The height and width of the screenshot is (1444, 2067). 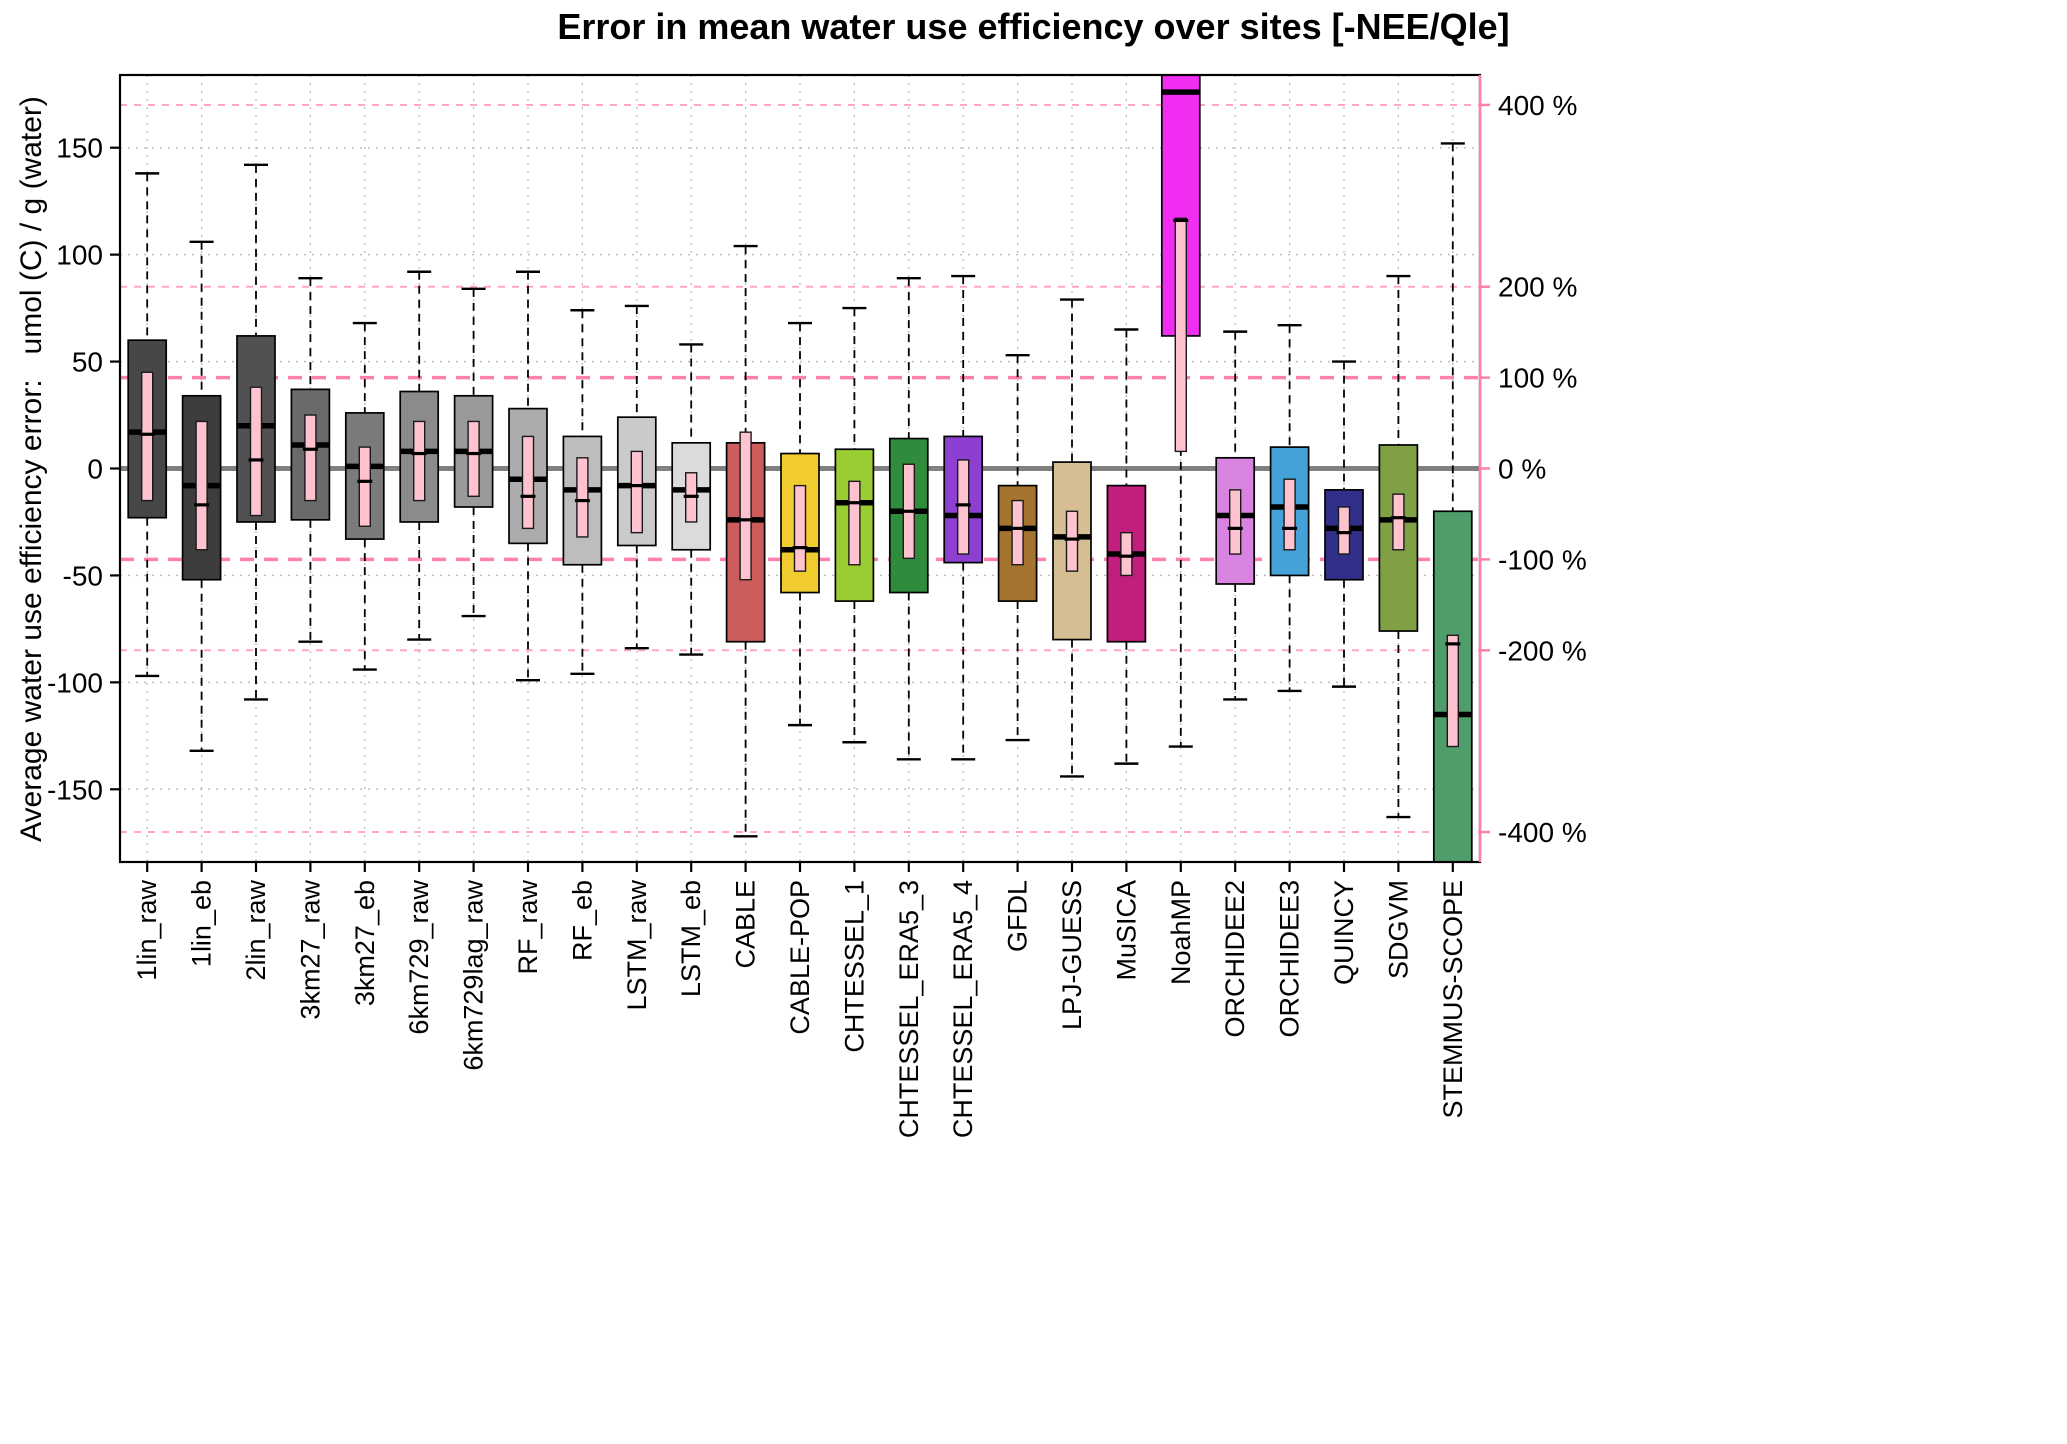 What do you see at coordinates (854, 966) in the screenshot?
I see `x-tick-label: CHTESSEL_1` at bounding box center [854, 966].